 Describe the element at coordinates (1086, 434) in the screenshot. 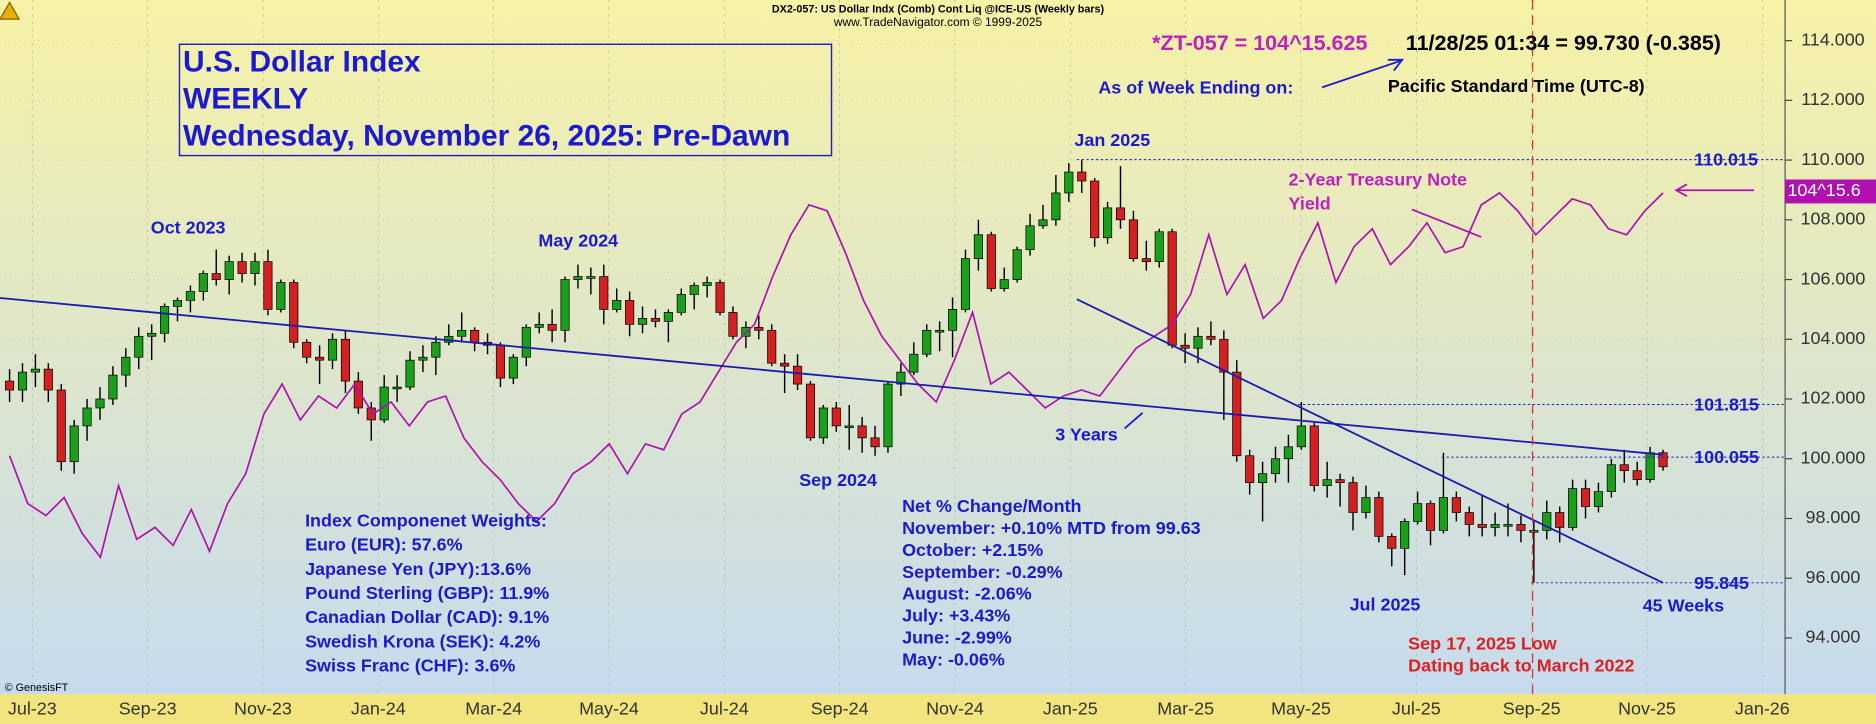

I see `annotation: 3 Years` at that location.